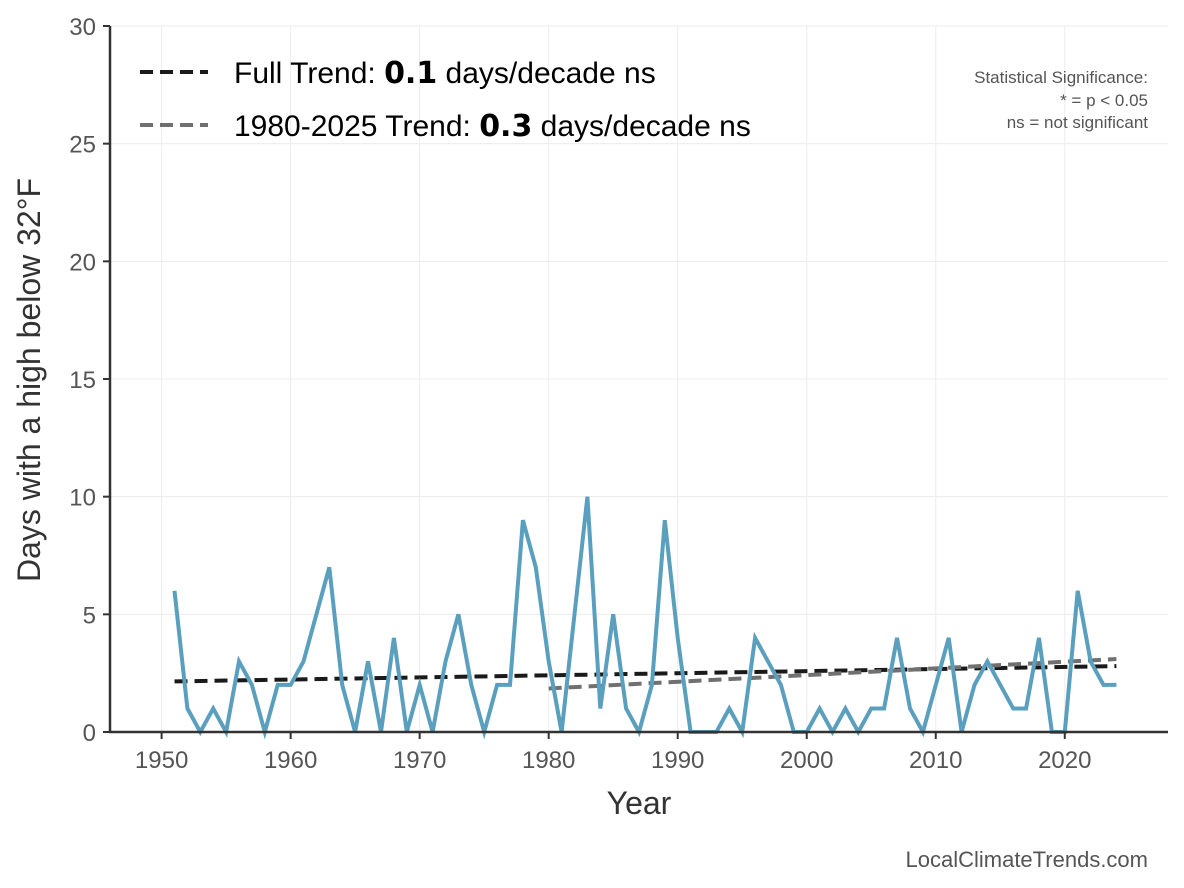 The width and height of the screenshot is (1184, 888). What do you see at coordinates (82, 380) in the screenshot?
I see `y-tick-label: 15` at bounding box center [82, 380].